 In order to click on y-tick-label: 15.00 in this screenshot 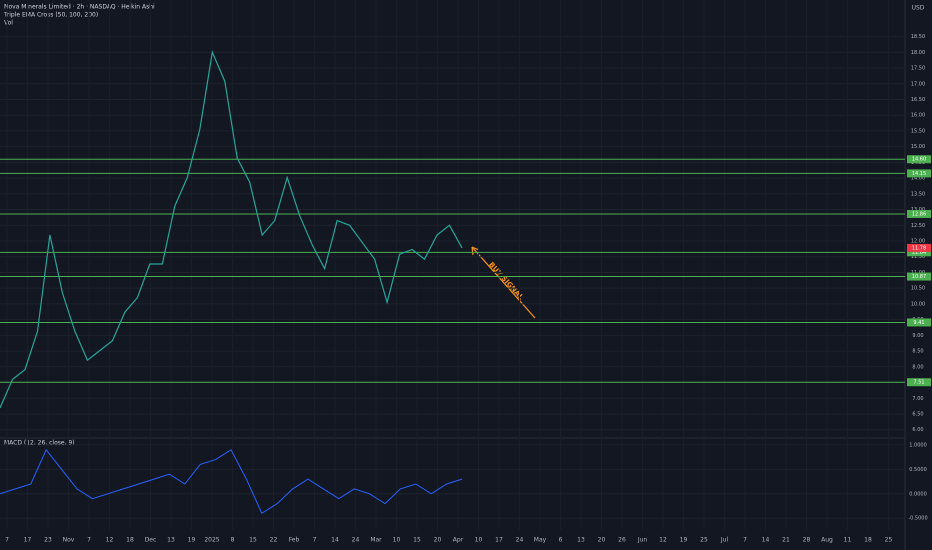, I will do `click(918, 147)`.